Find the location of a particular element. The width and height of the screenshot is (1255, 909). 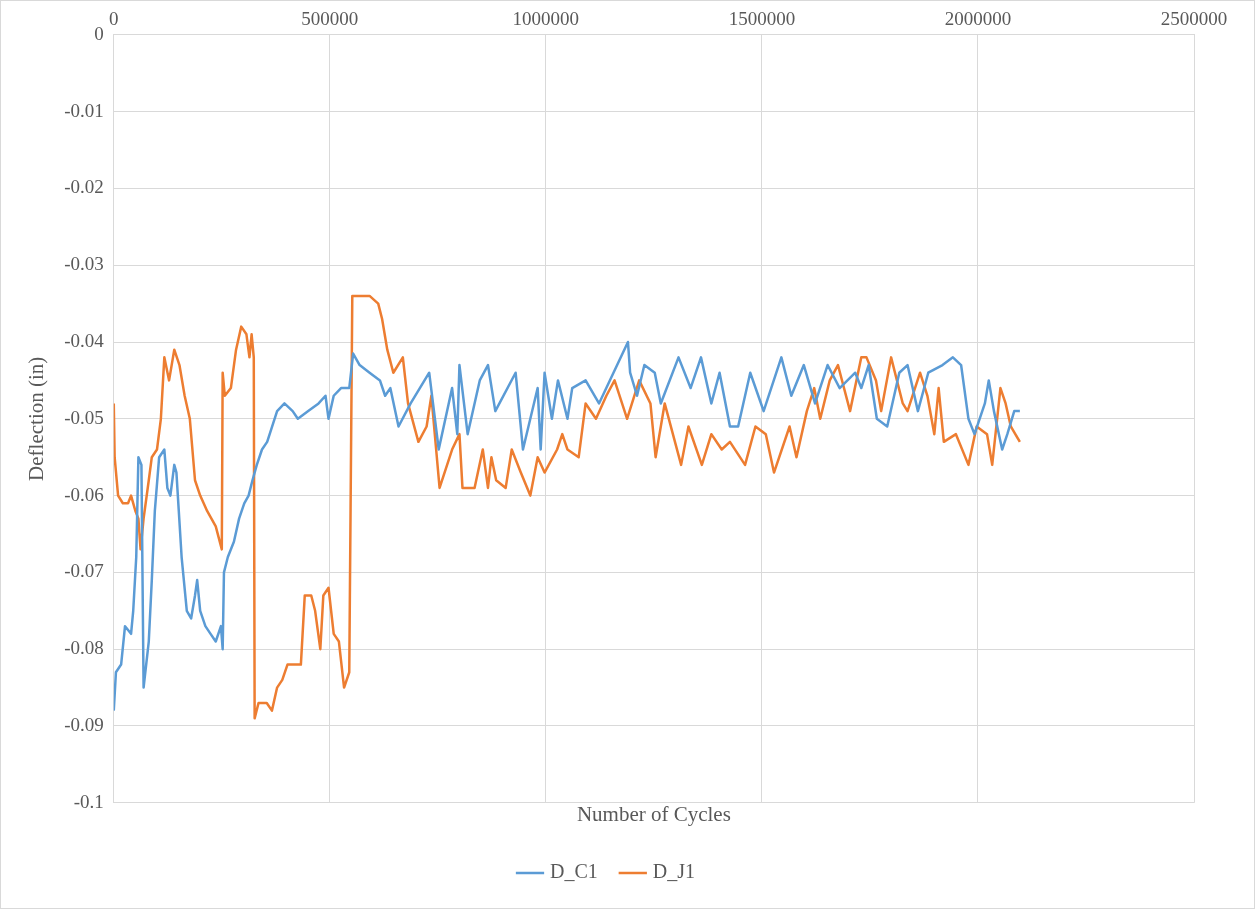

y-tick-label: -0.03 is located at coordinates (84, 264).